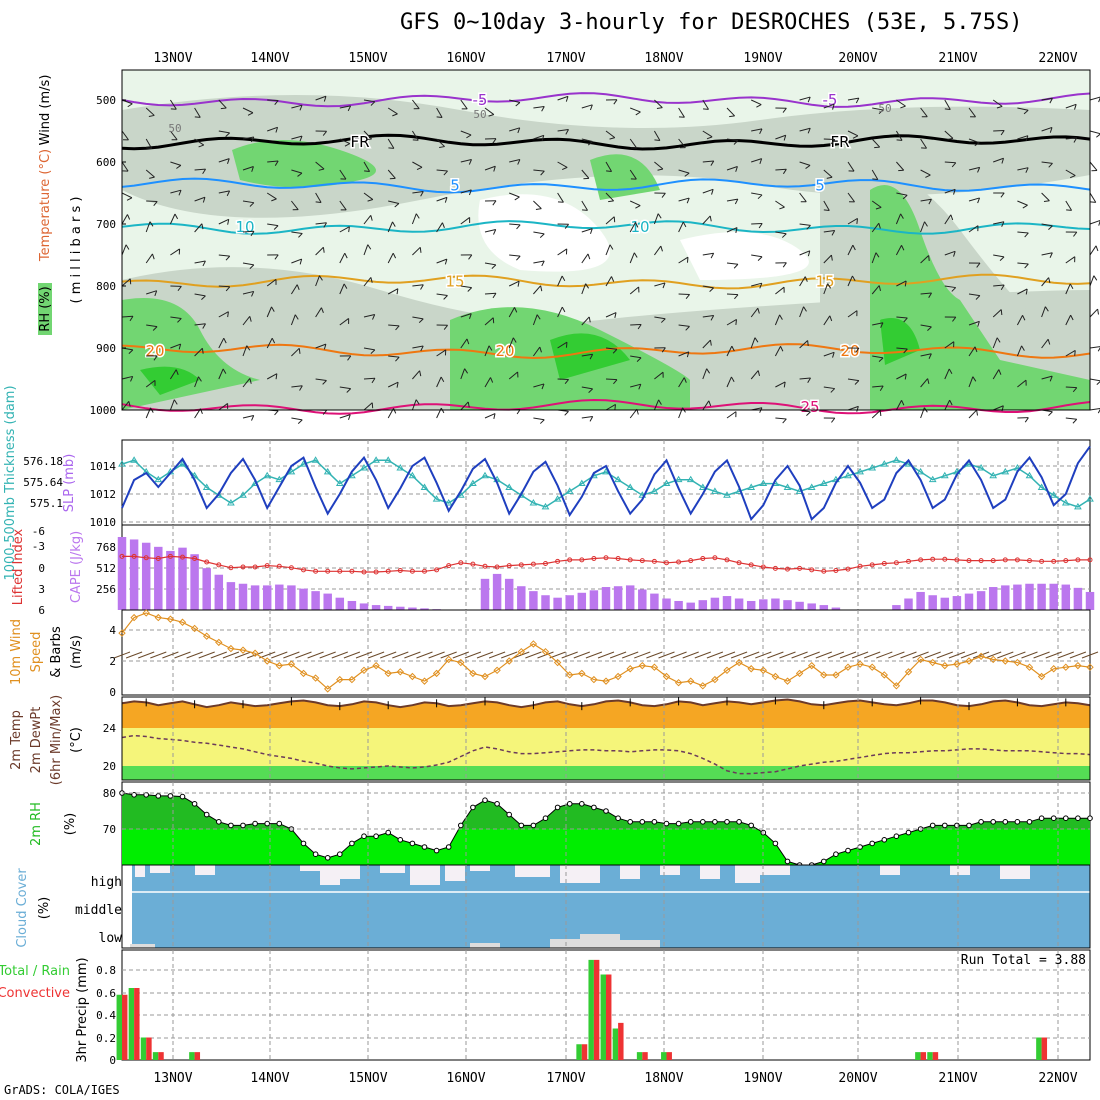 The height and width of the screenshot is (1100, 1100). Describe the element at coordinates (22, 908) in the screenshot. I see `cloud-axis-label: Cloud Cover` at that location.